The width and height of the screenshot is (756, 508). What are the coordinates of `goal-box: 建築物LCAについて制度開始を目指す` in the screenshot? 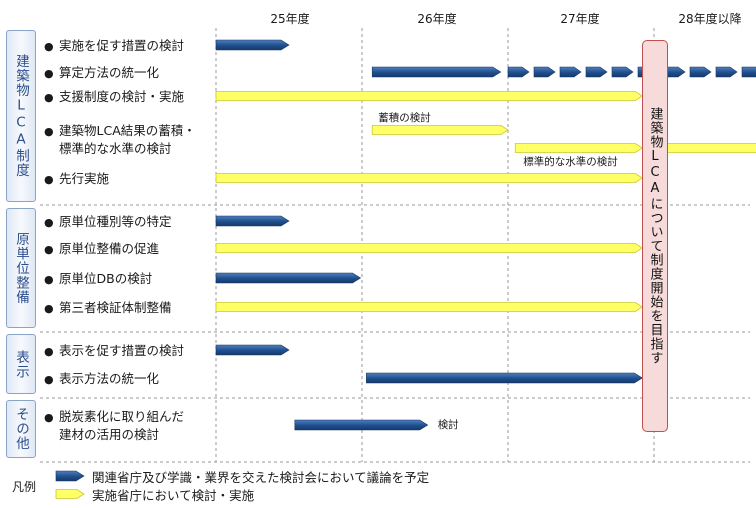 It's located at (655, 236).